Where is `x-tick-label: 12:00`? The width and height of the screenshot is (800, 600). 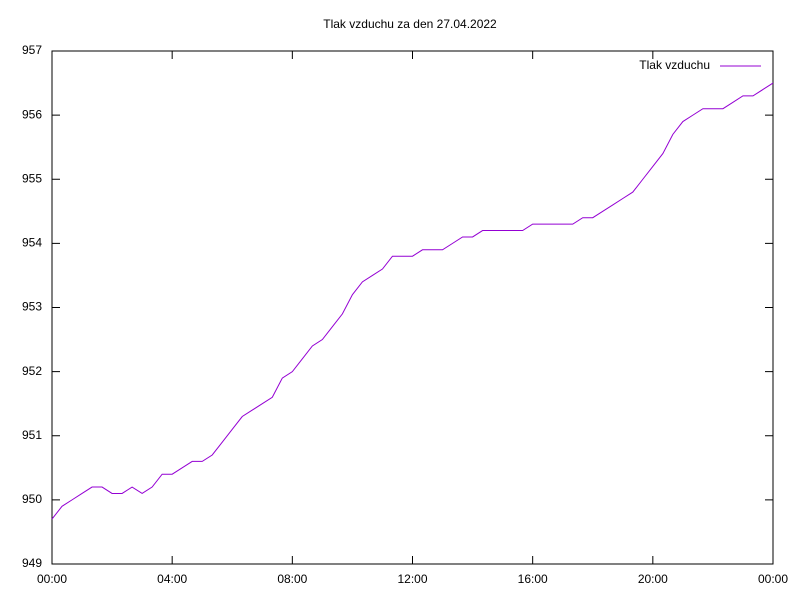
x-tick-label: 12:00 is located at coordinates (412, 579).